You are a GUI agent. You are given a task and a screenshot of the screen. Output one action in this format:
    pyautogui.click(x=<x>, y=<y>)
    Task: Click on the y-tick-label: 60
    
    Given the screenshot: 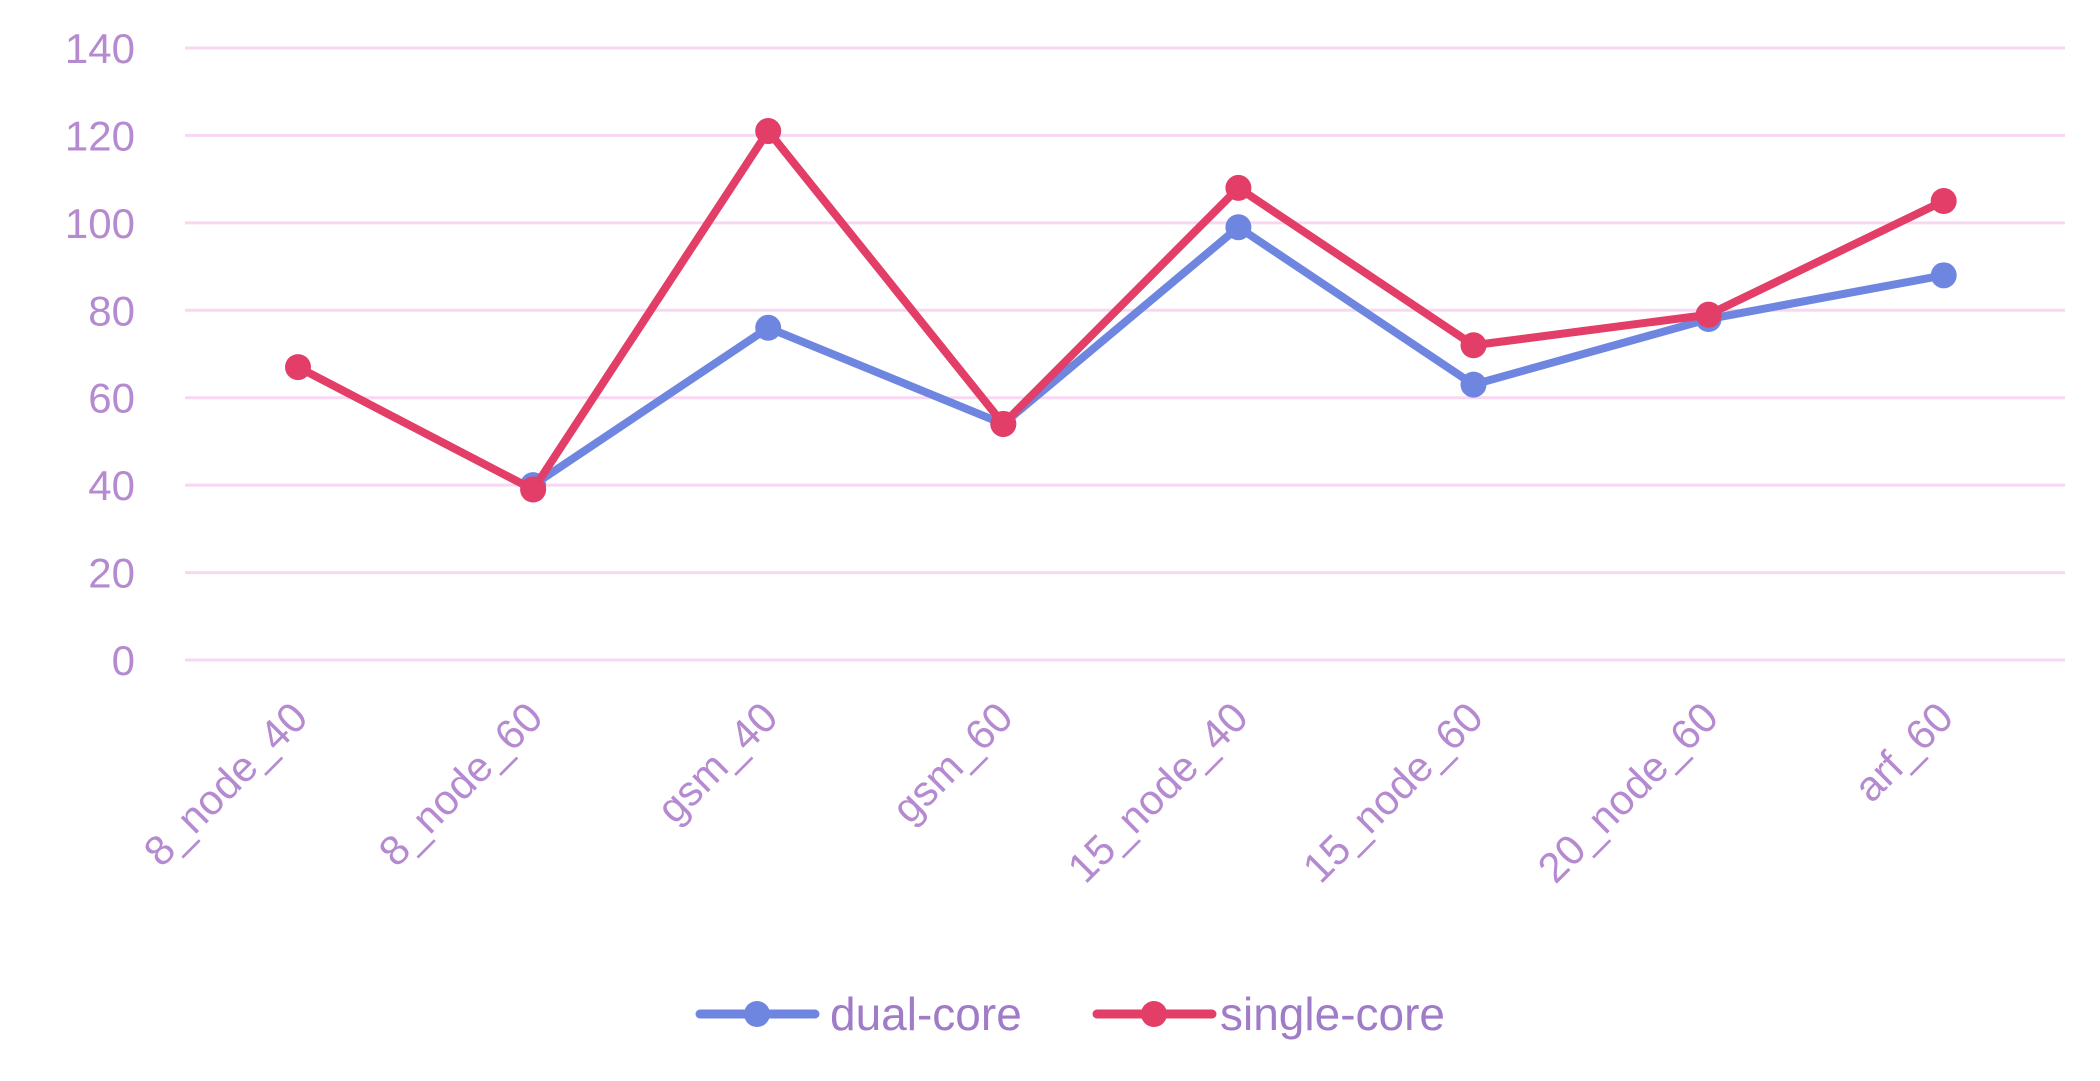 What is the action you would take?
    pyautogui.click(x=111, y=398)
    